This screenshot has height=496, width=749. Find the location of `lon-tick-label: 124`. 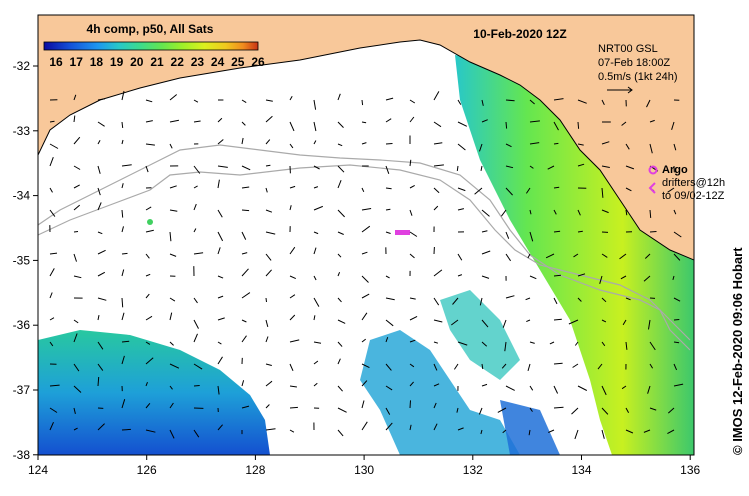

lon-tick-label: 124 is located at coordinates (38, 470).